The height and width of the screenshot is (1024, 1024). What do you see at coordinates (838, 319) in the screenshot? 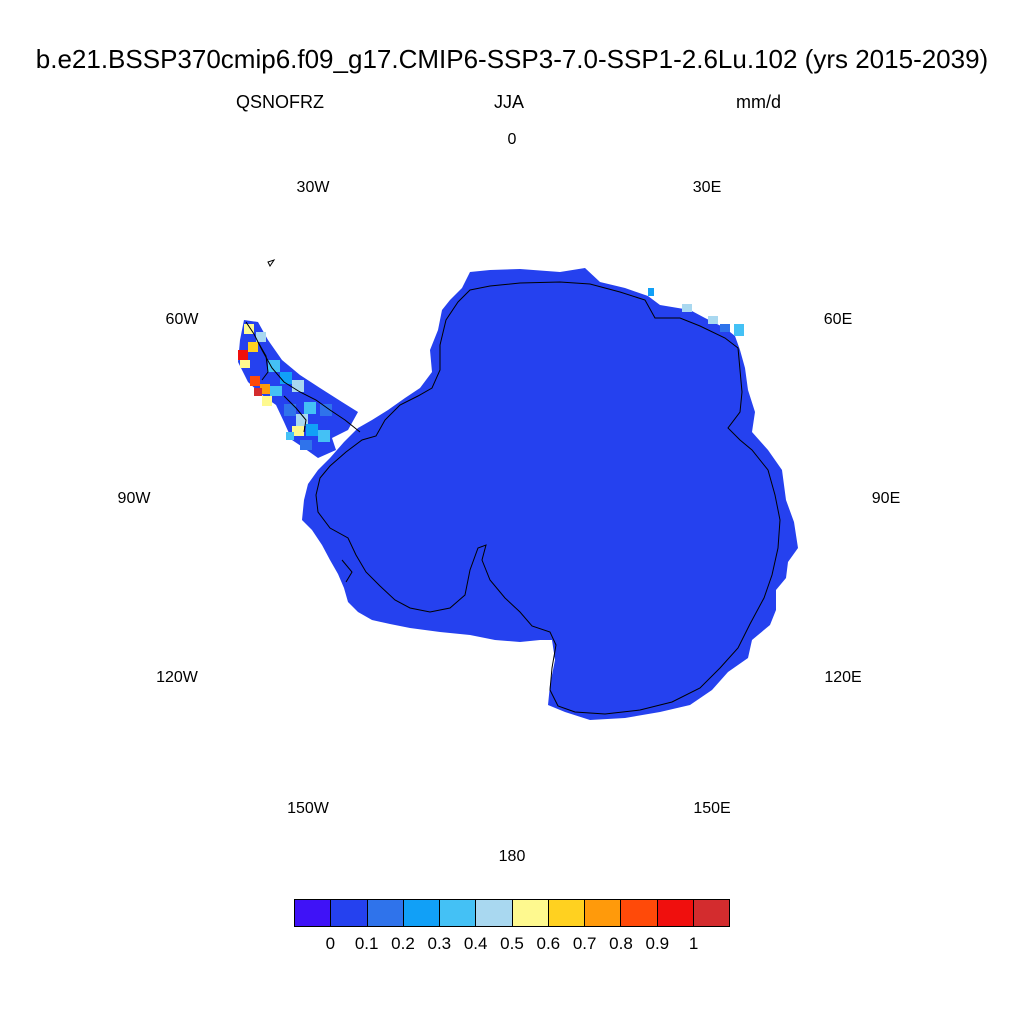
I see `lon-label-60e: 60E` at bounding box center [838, 319].